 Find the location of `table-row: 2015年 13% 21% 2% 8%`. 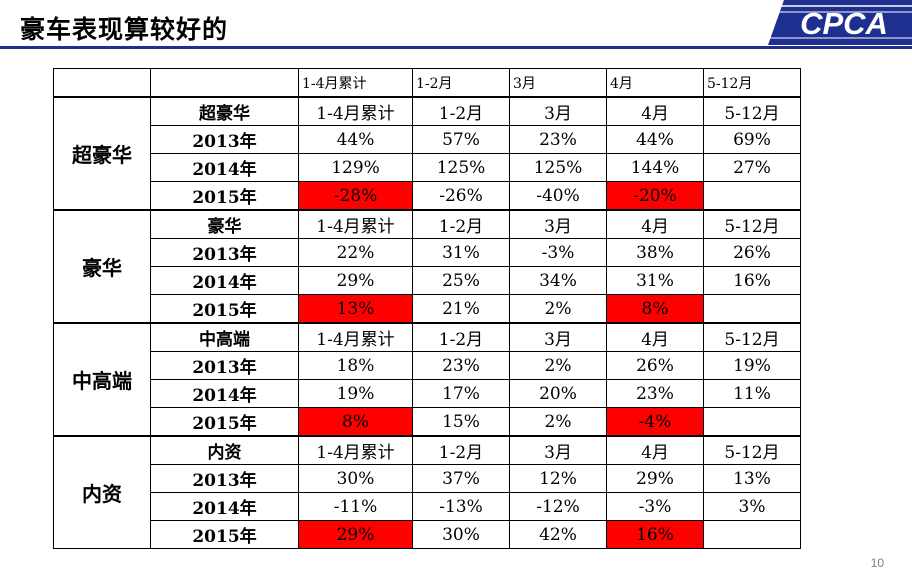

table-row: 2015年 13% 21% 2% 8% is located at coordinates (427, 309).